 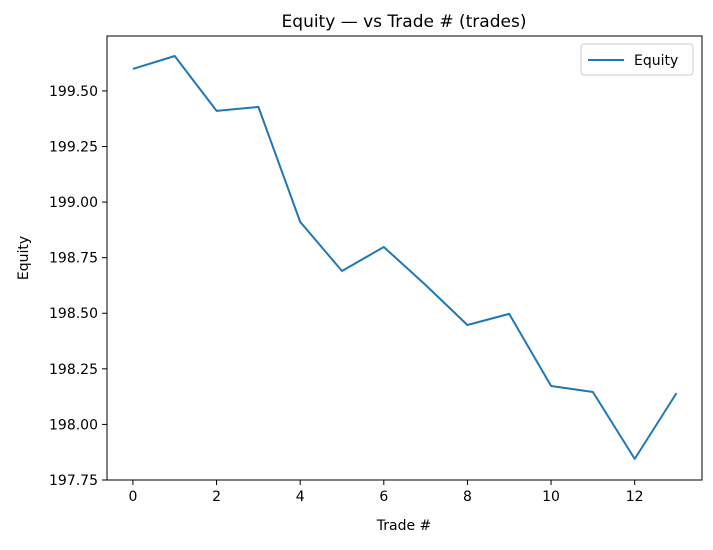 I want to click on y-tick-label: 199.50, so click(x=73, y=92).